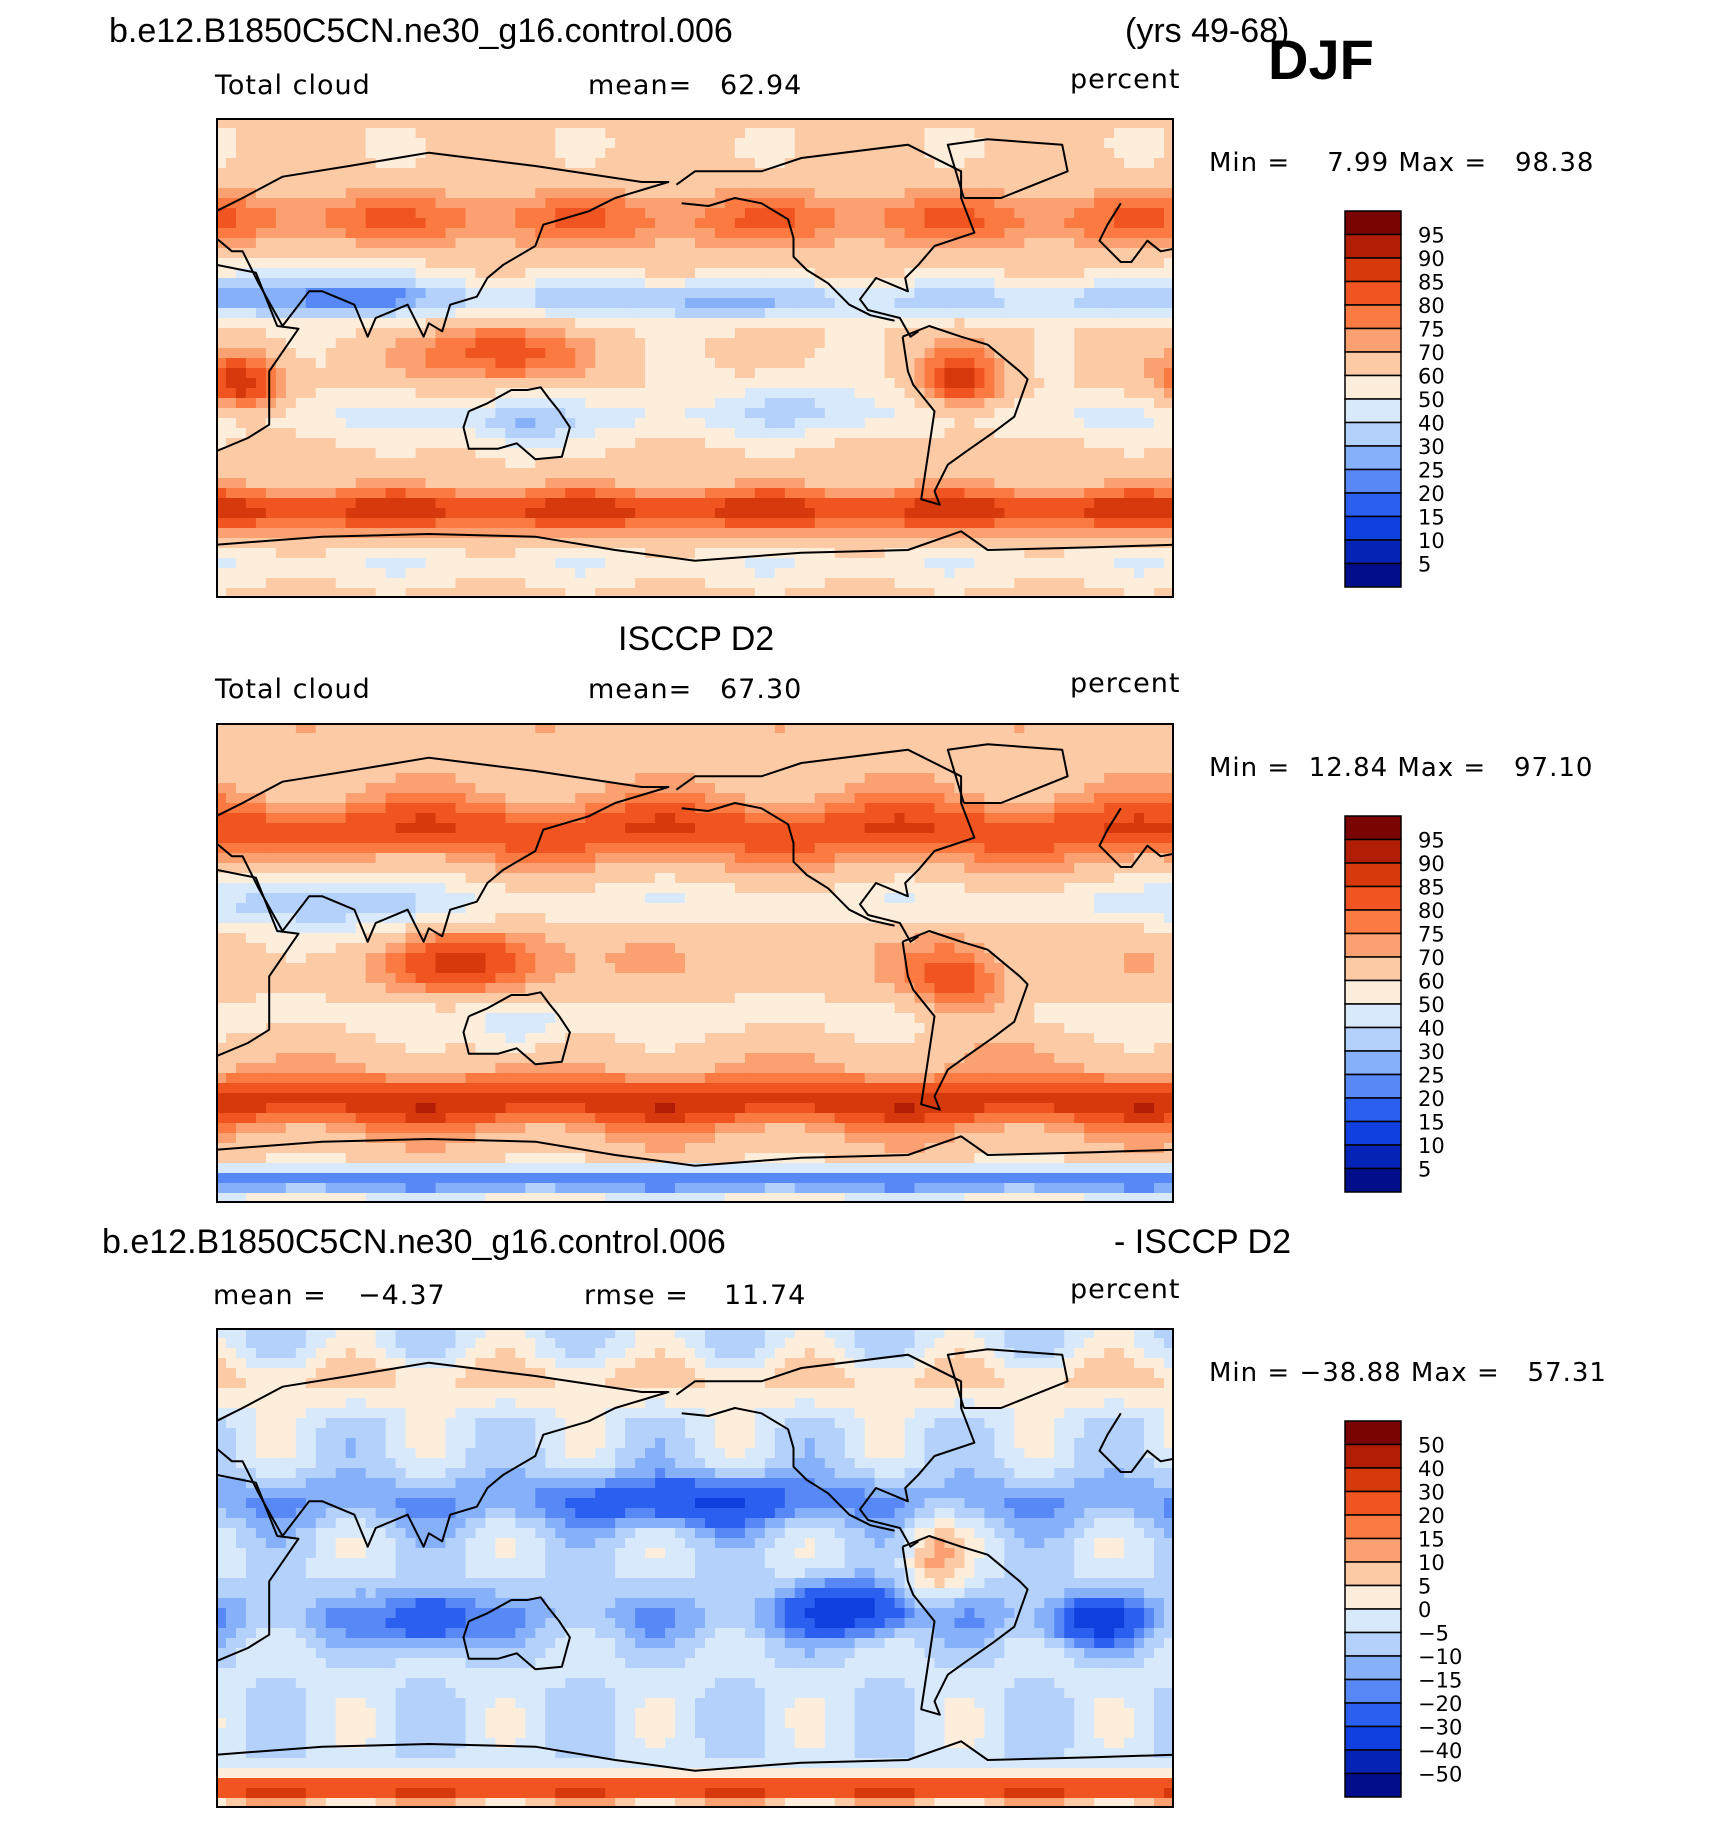  Describe the element at coordinates (1431, 400) in the screenshot. I see `colorbar-tick-label: 50` at that location.